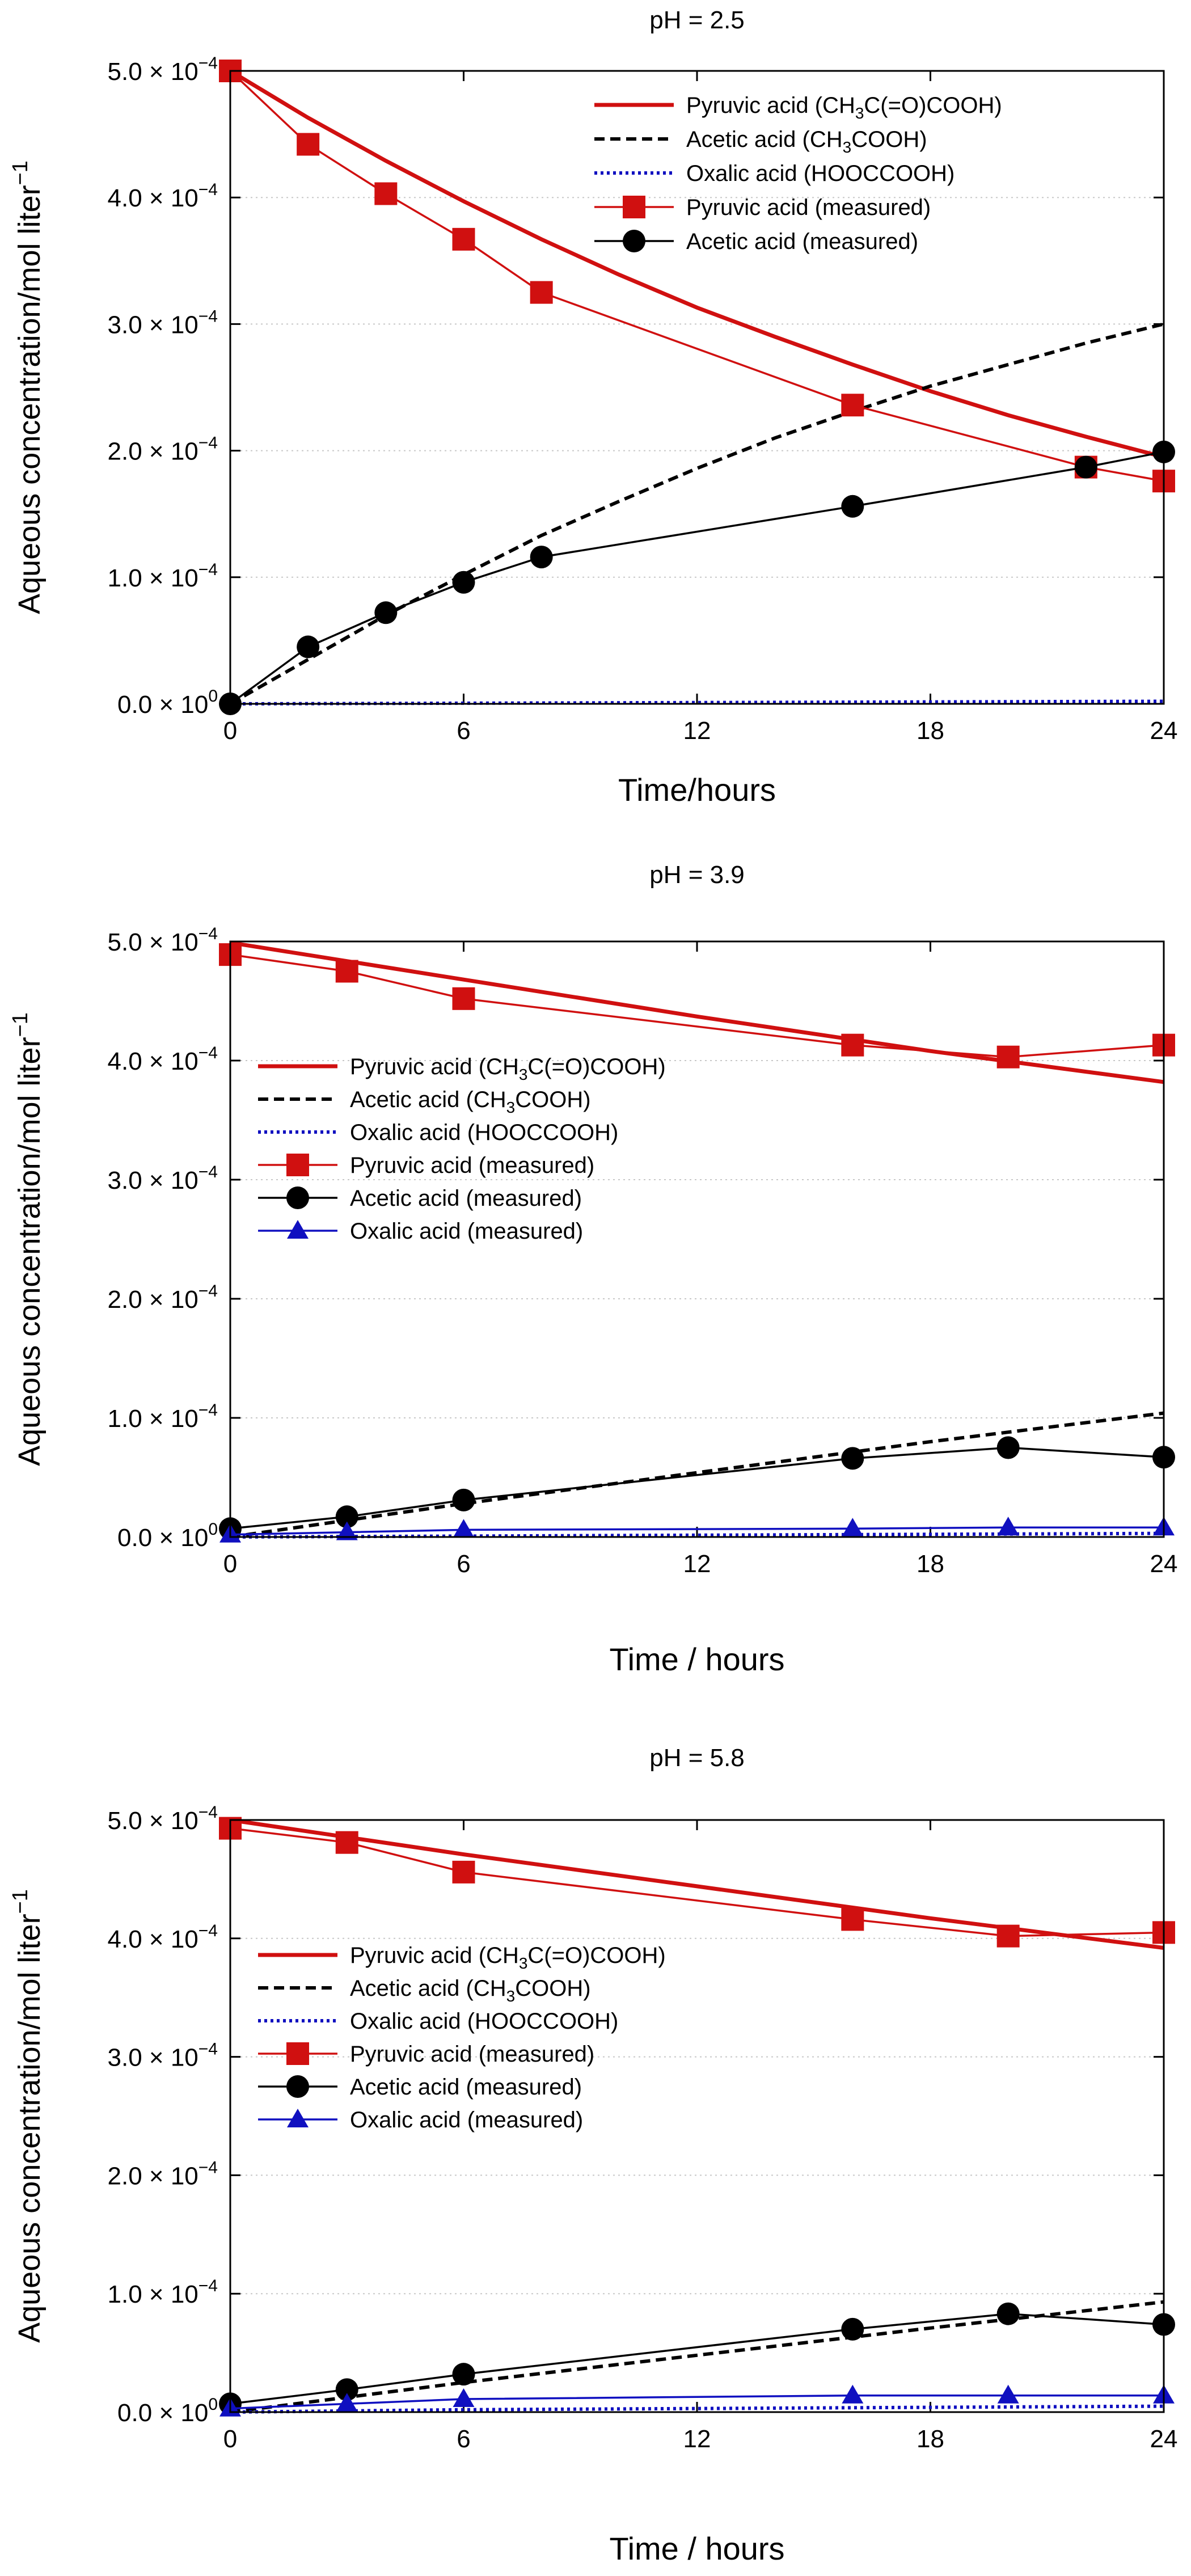  What do you see at coordinates (508, 1957) in the screenshot?
I see `legend-label: Pyruvic acid (CH3C(=O)COOH)` at bounding box center [508, 1957].